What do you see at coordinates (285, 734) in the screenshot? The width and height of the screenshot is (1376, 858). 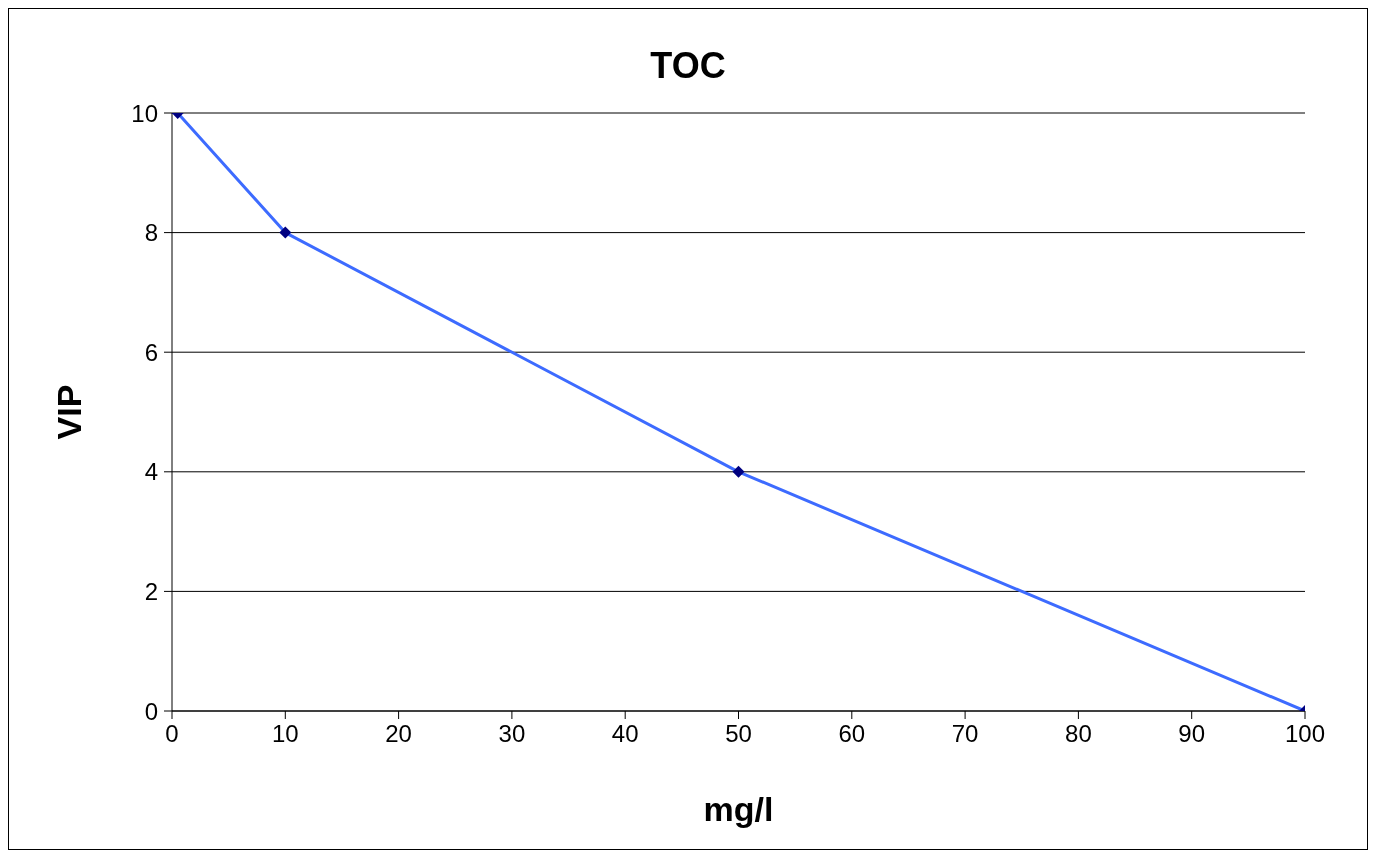 I see `x-tick-label: 10` at bounding box center [285, 734].